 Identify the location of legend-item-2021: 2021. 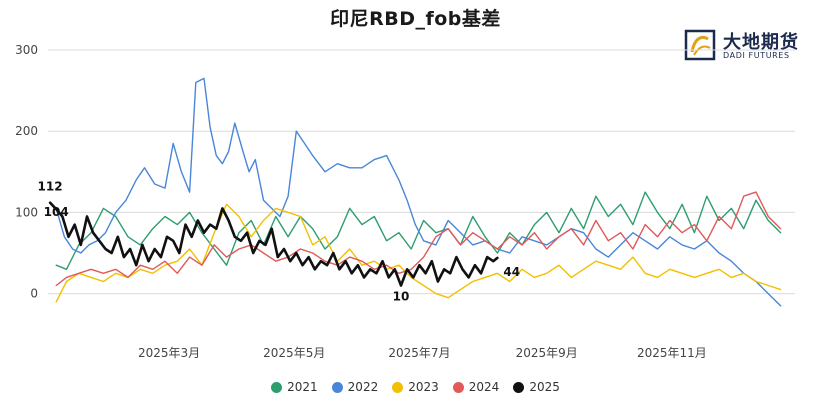
(294, 387).